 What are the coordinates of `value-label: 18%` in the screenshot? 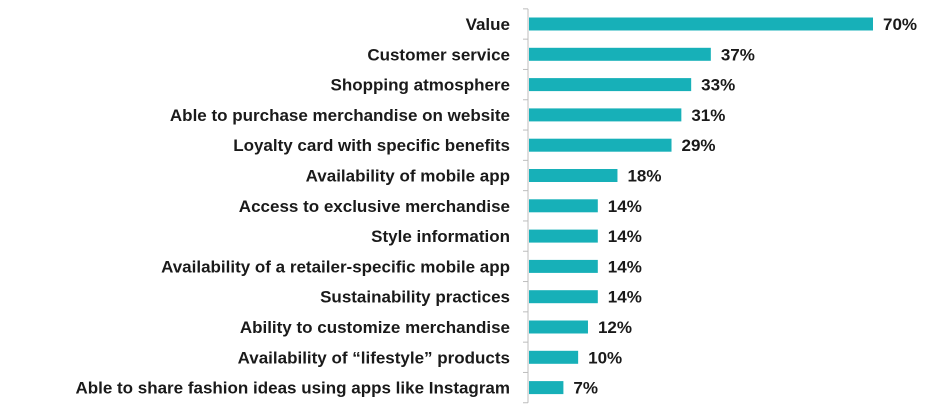 It's located at (644, 176).